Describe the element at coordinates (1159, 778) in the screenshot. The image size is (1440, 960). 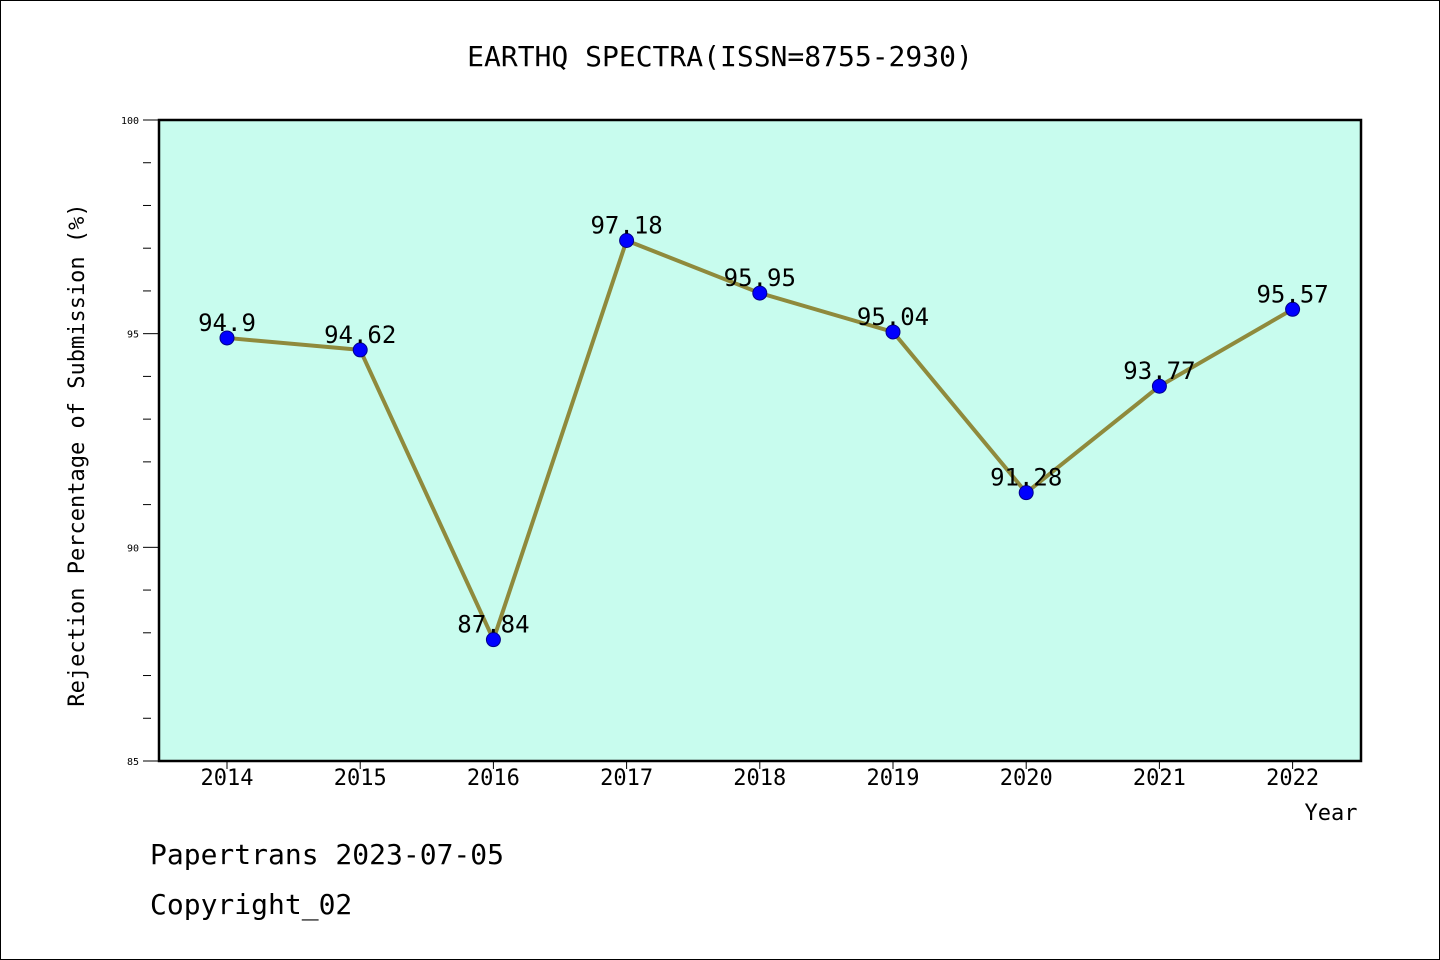
I see `x-tick-label: 2021` at that location.